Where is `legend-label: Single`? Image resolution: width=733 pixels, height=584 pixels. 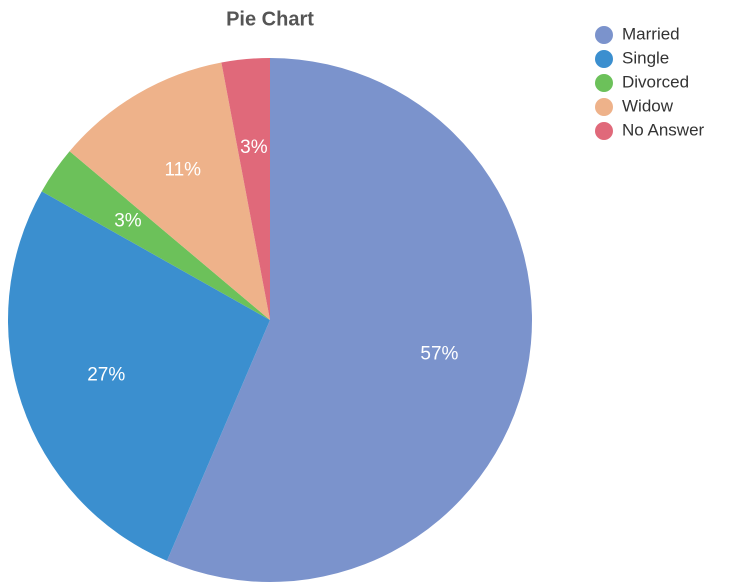 legend-label: Single is located at coordinates (645, 57).